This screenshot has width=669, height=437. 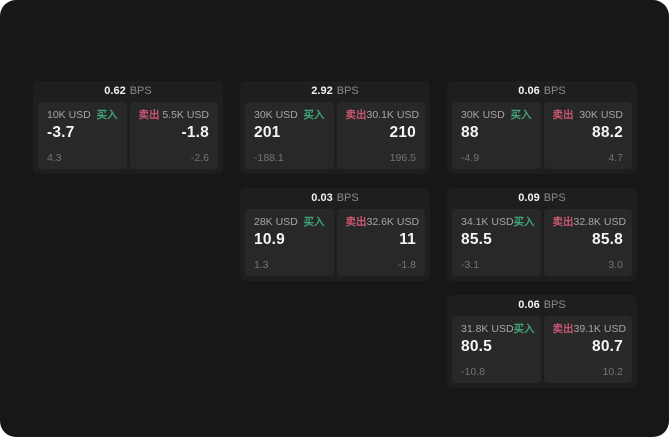 I want to click on bps-header: 0.03 BPS, so click(x=335, y=198).